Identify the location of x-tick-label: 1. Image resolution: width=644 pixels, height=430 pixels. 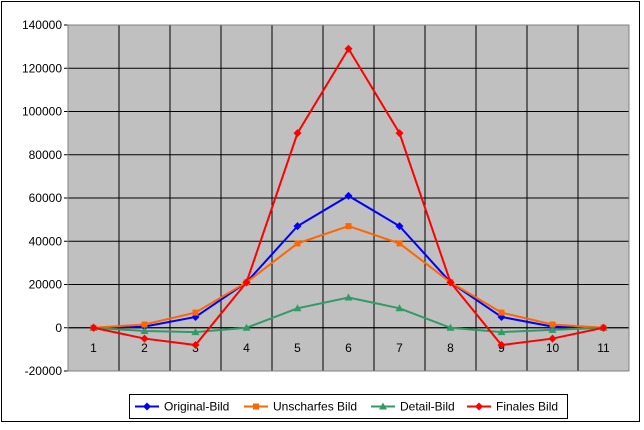
(93, 348).